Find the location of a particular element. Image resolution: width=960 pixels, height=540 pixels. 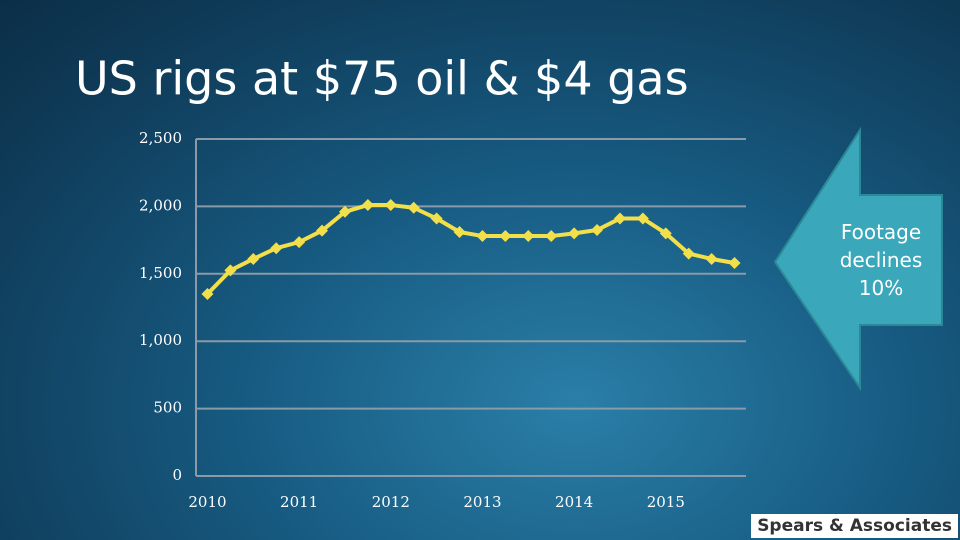

x-tick-label: 2010 is located at coordinates (207, 502).